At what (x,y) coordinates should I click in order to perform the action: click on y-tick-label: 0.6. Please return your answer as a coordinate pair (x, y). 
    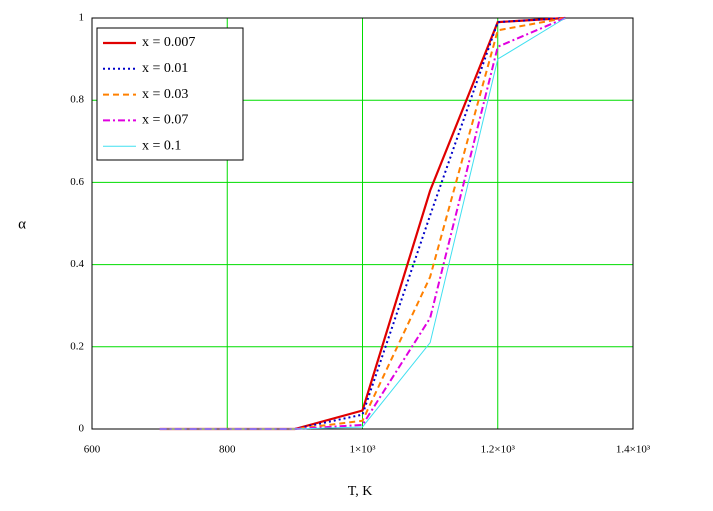
    Looking at the image, I should click on (77, 182).